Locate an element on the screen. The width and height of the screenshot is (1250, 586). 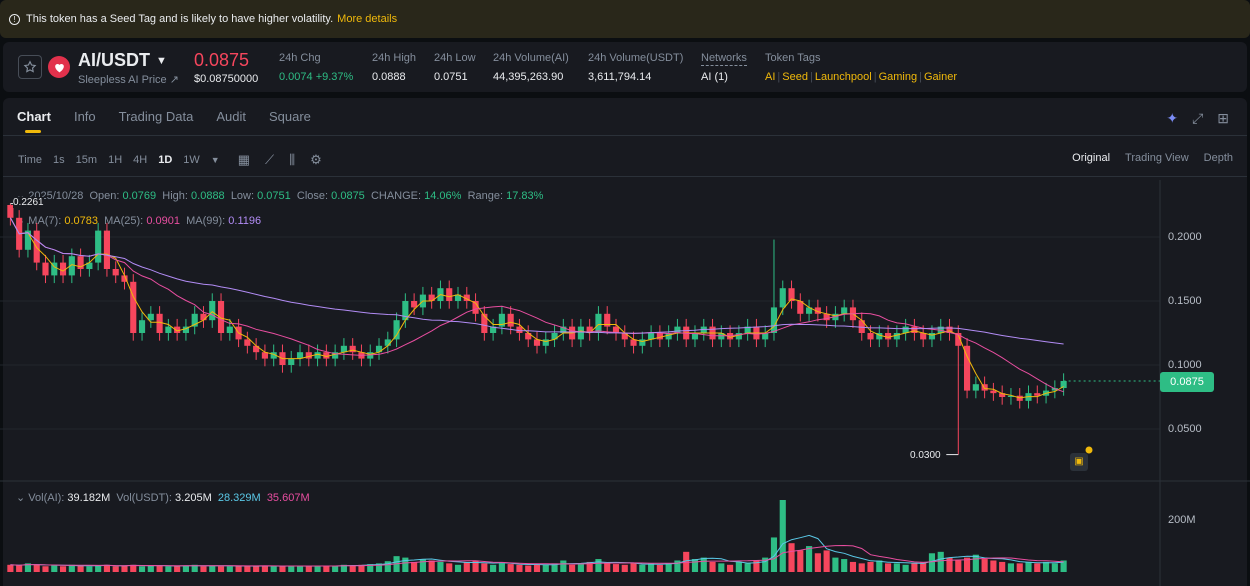
indicator-icon: ⟋ is located at coordinates (269, 159).